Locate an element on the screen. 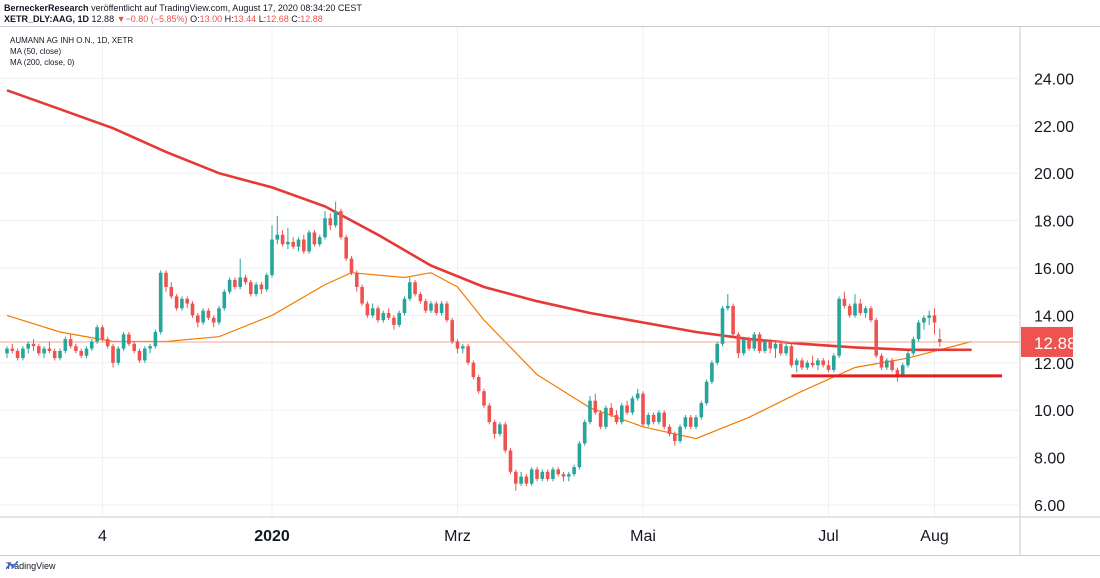 The image size is (1100, 578). x-tick-label: Aug is located at coordinates (934, 536).